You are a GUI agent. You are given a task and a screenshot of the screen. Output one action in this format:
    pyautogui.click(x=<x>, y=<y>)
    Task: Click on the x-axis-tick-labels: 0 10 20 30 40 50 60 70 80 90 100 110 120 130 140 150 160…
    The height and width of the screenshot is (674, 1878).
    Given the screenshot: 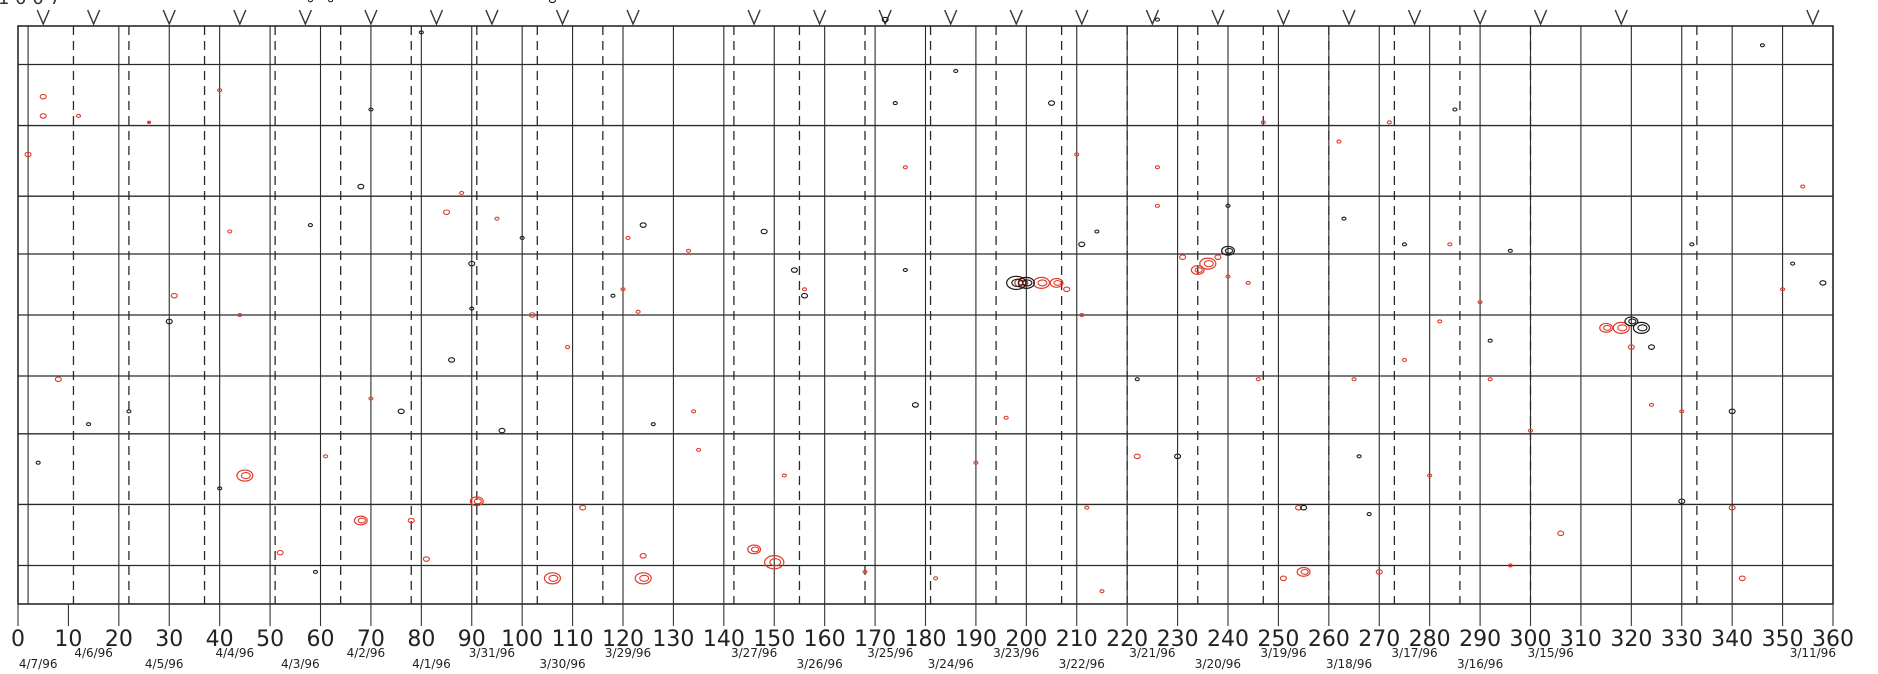 What is the action you would take?
    pyautogui.click(x=932, y=639)
    